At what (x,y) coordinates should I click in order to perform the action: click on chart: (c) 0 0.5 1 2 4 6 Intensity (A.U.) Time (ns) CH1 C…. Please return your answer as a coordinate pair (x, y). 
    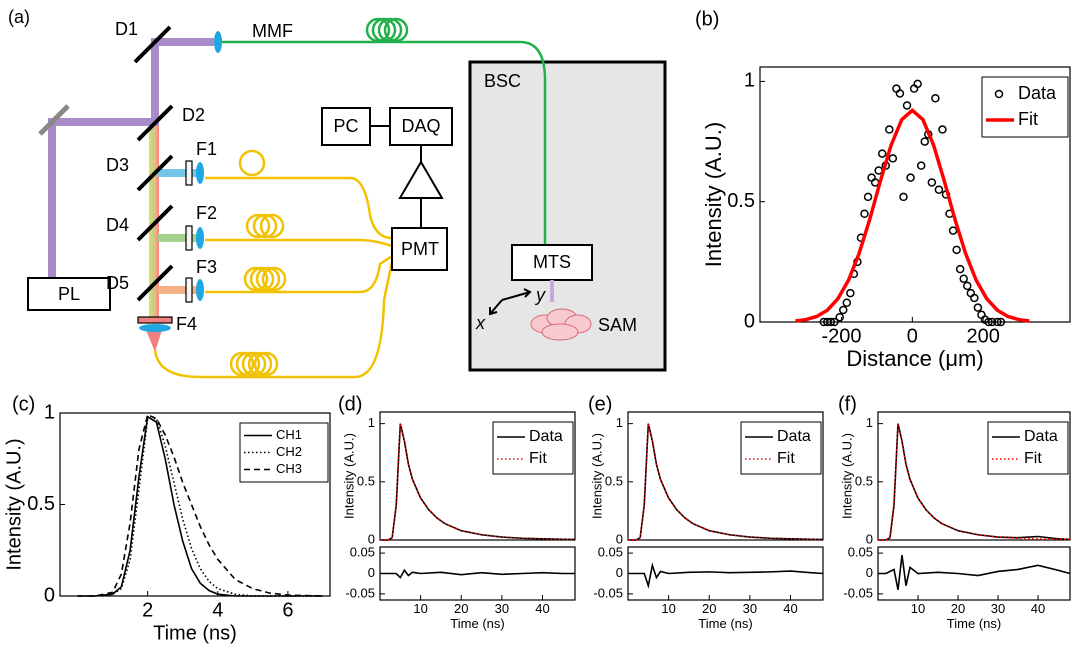
    Looking at the image, I should click on (167, 518).